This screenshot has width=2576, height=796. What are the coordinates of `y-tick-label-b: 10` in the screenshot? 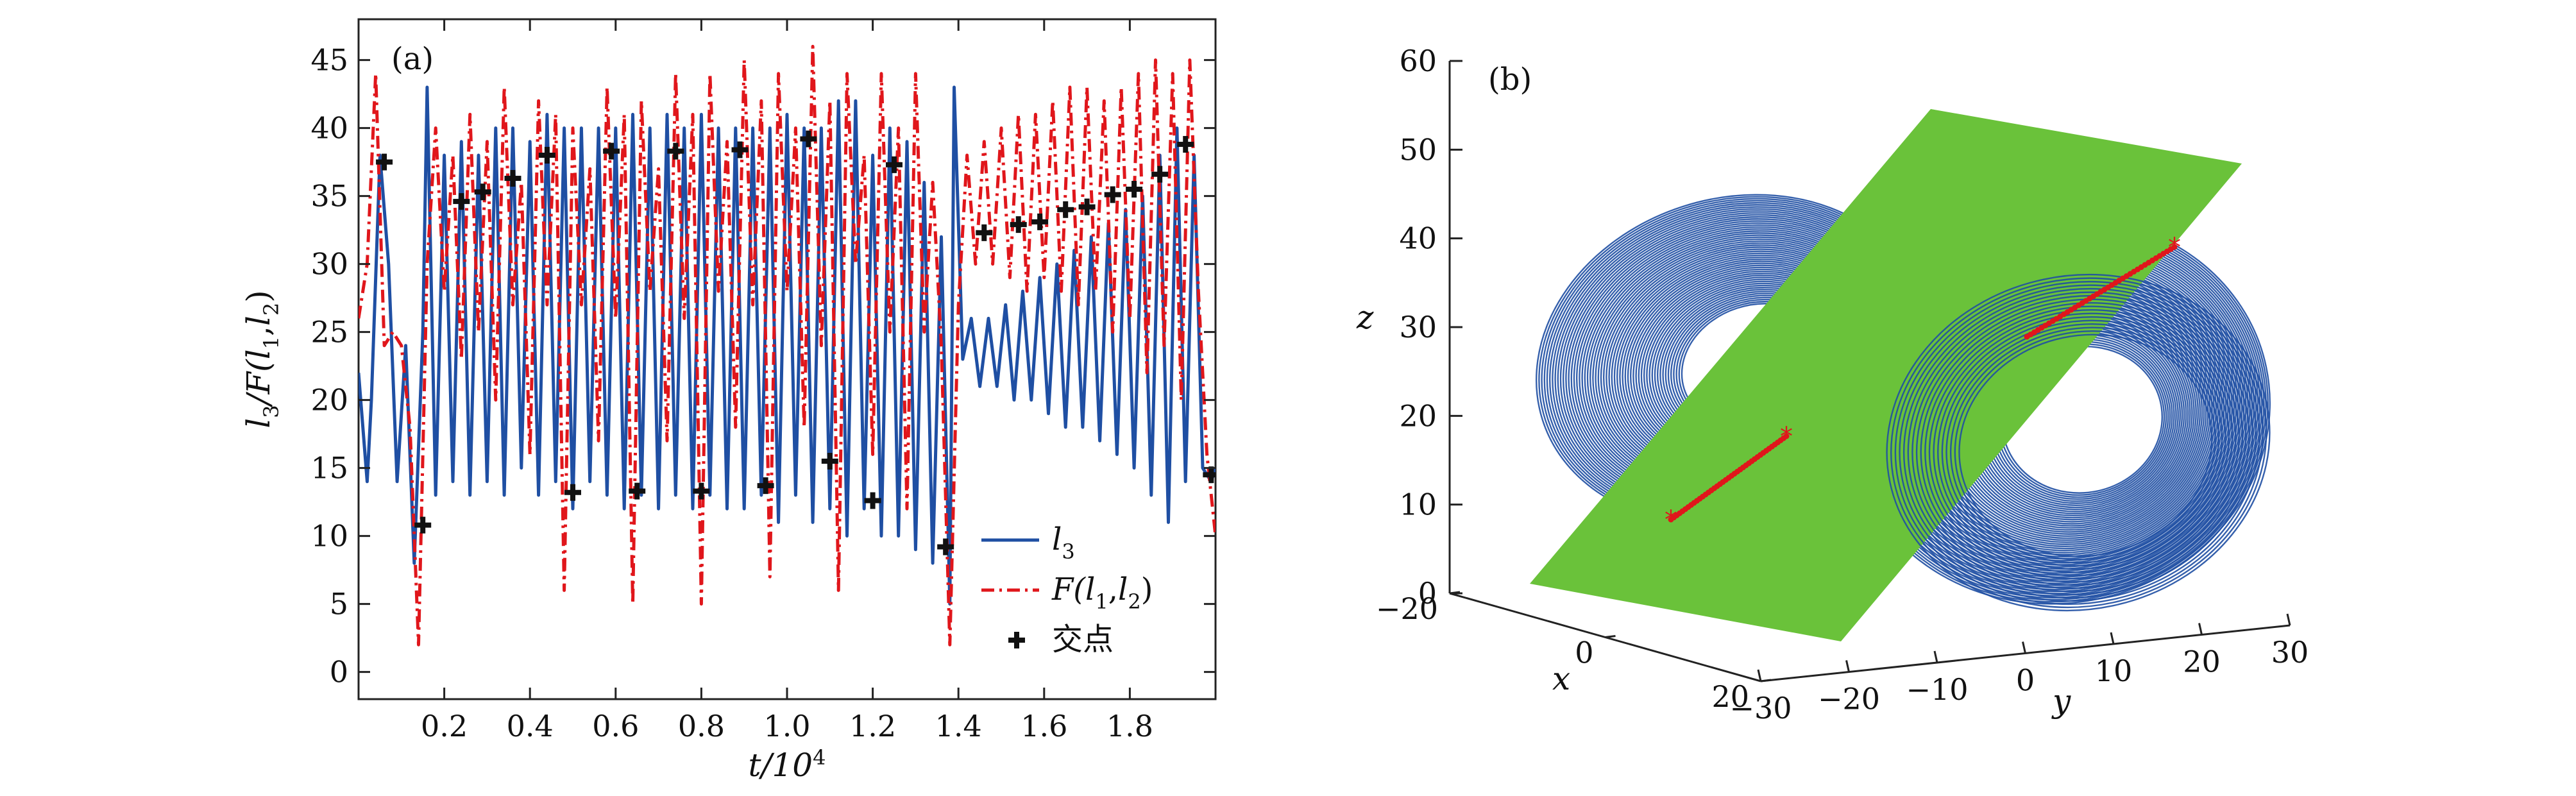 It's located at (2114, 671).